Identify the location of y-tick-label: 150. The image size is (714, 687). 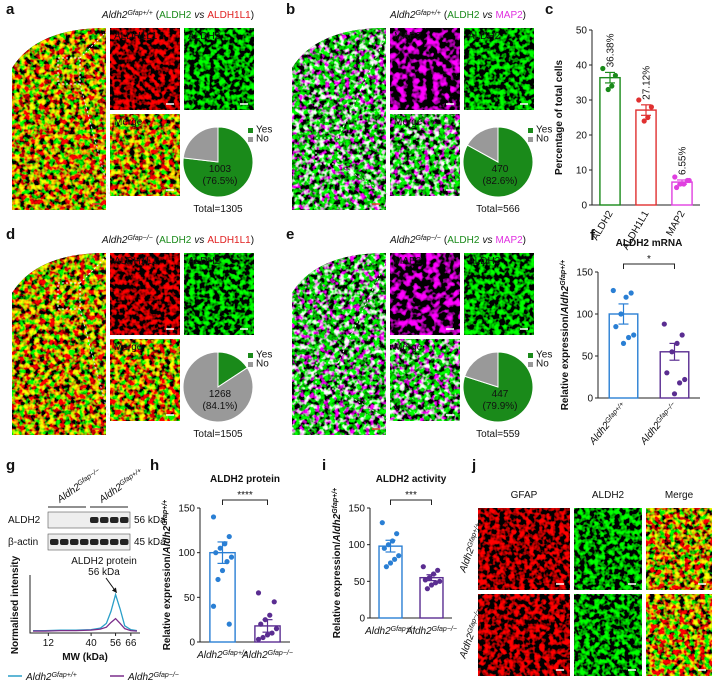
(356, 509).